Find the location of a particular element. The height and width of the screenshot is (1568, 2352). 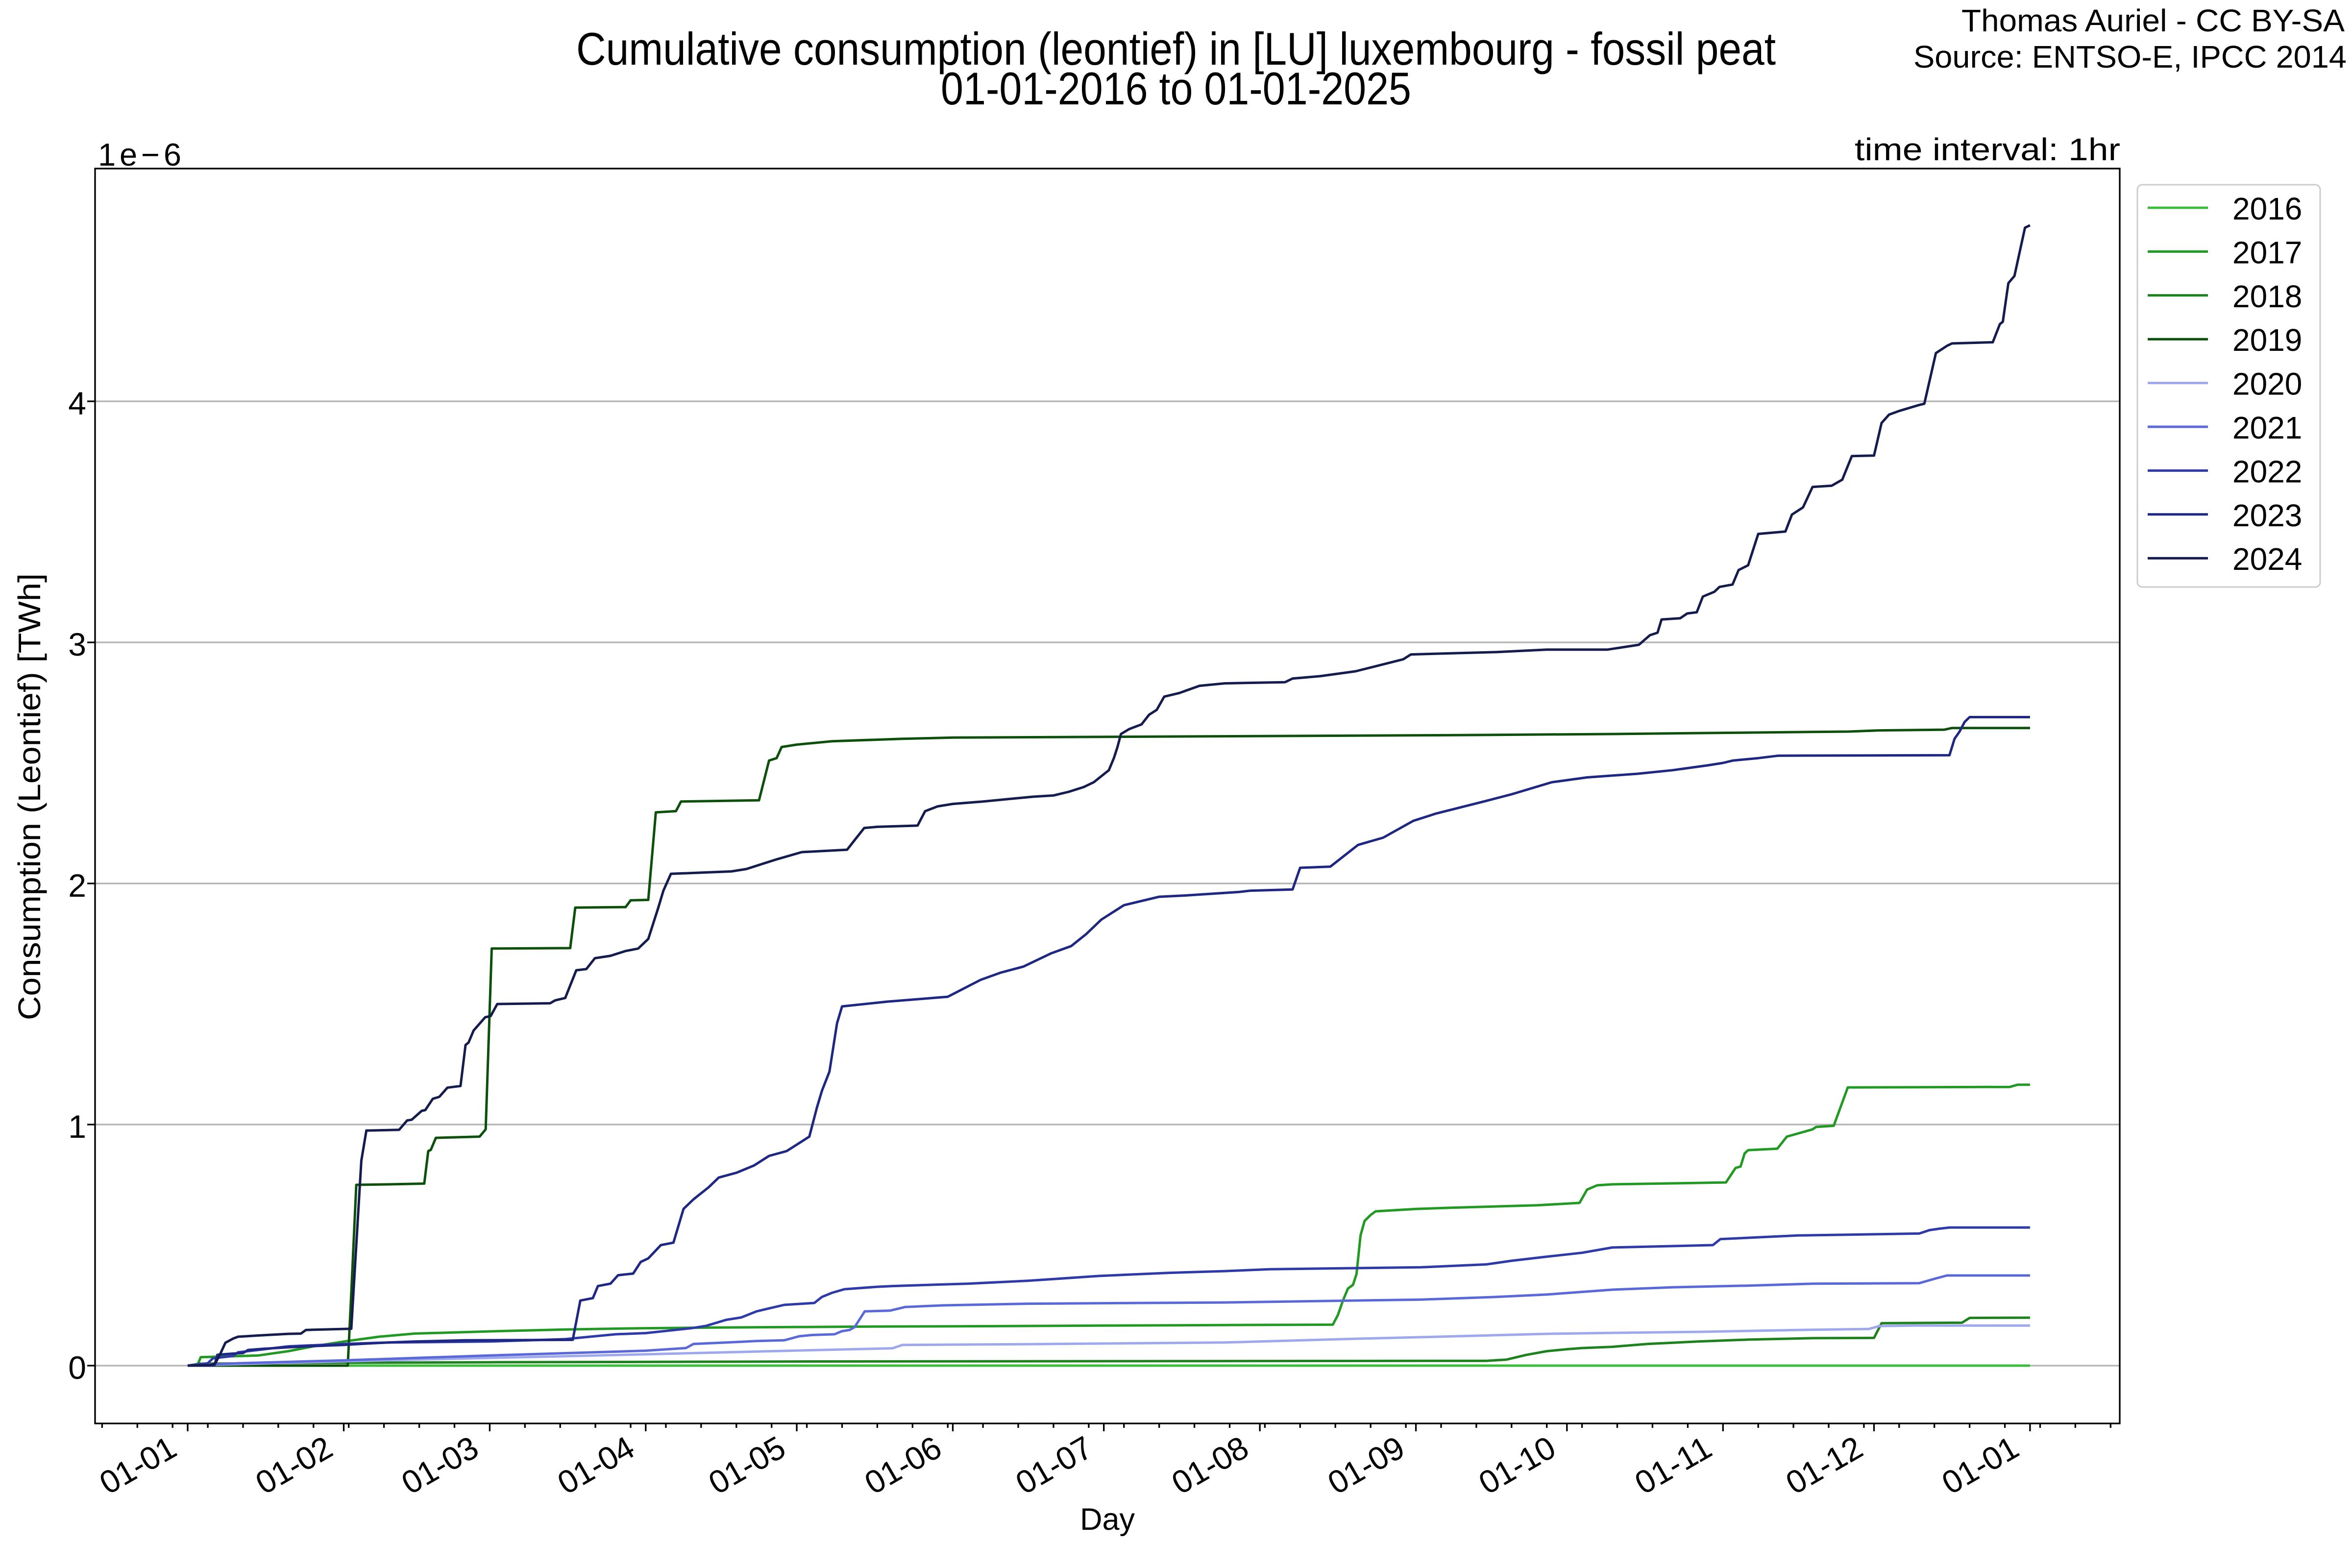

svg-text: 2022 is located at coordinates (2267, 471).